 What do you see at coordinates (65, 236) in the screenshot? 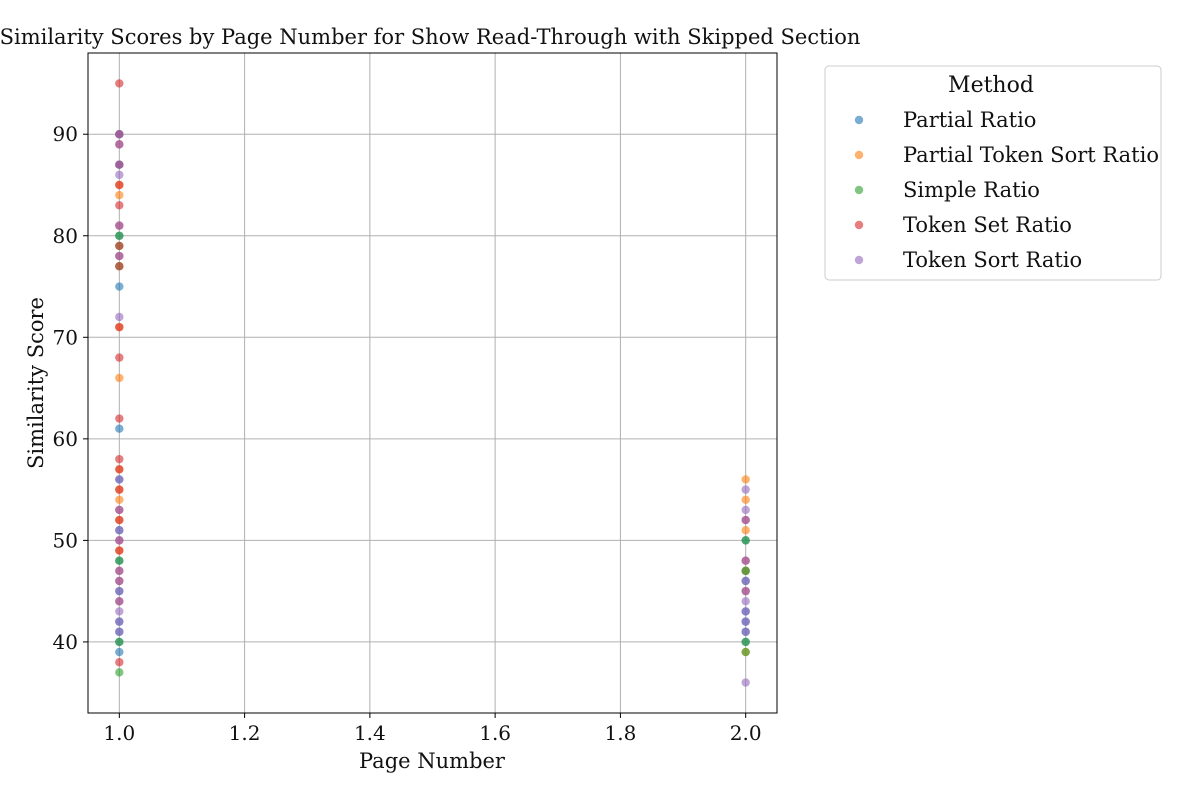
I see `y-tick-label: 80` at bounding box center [65, 236].